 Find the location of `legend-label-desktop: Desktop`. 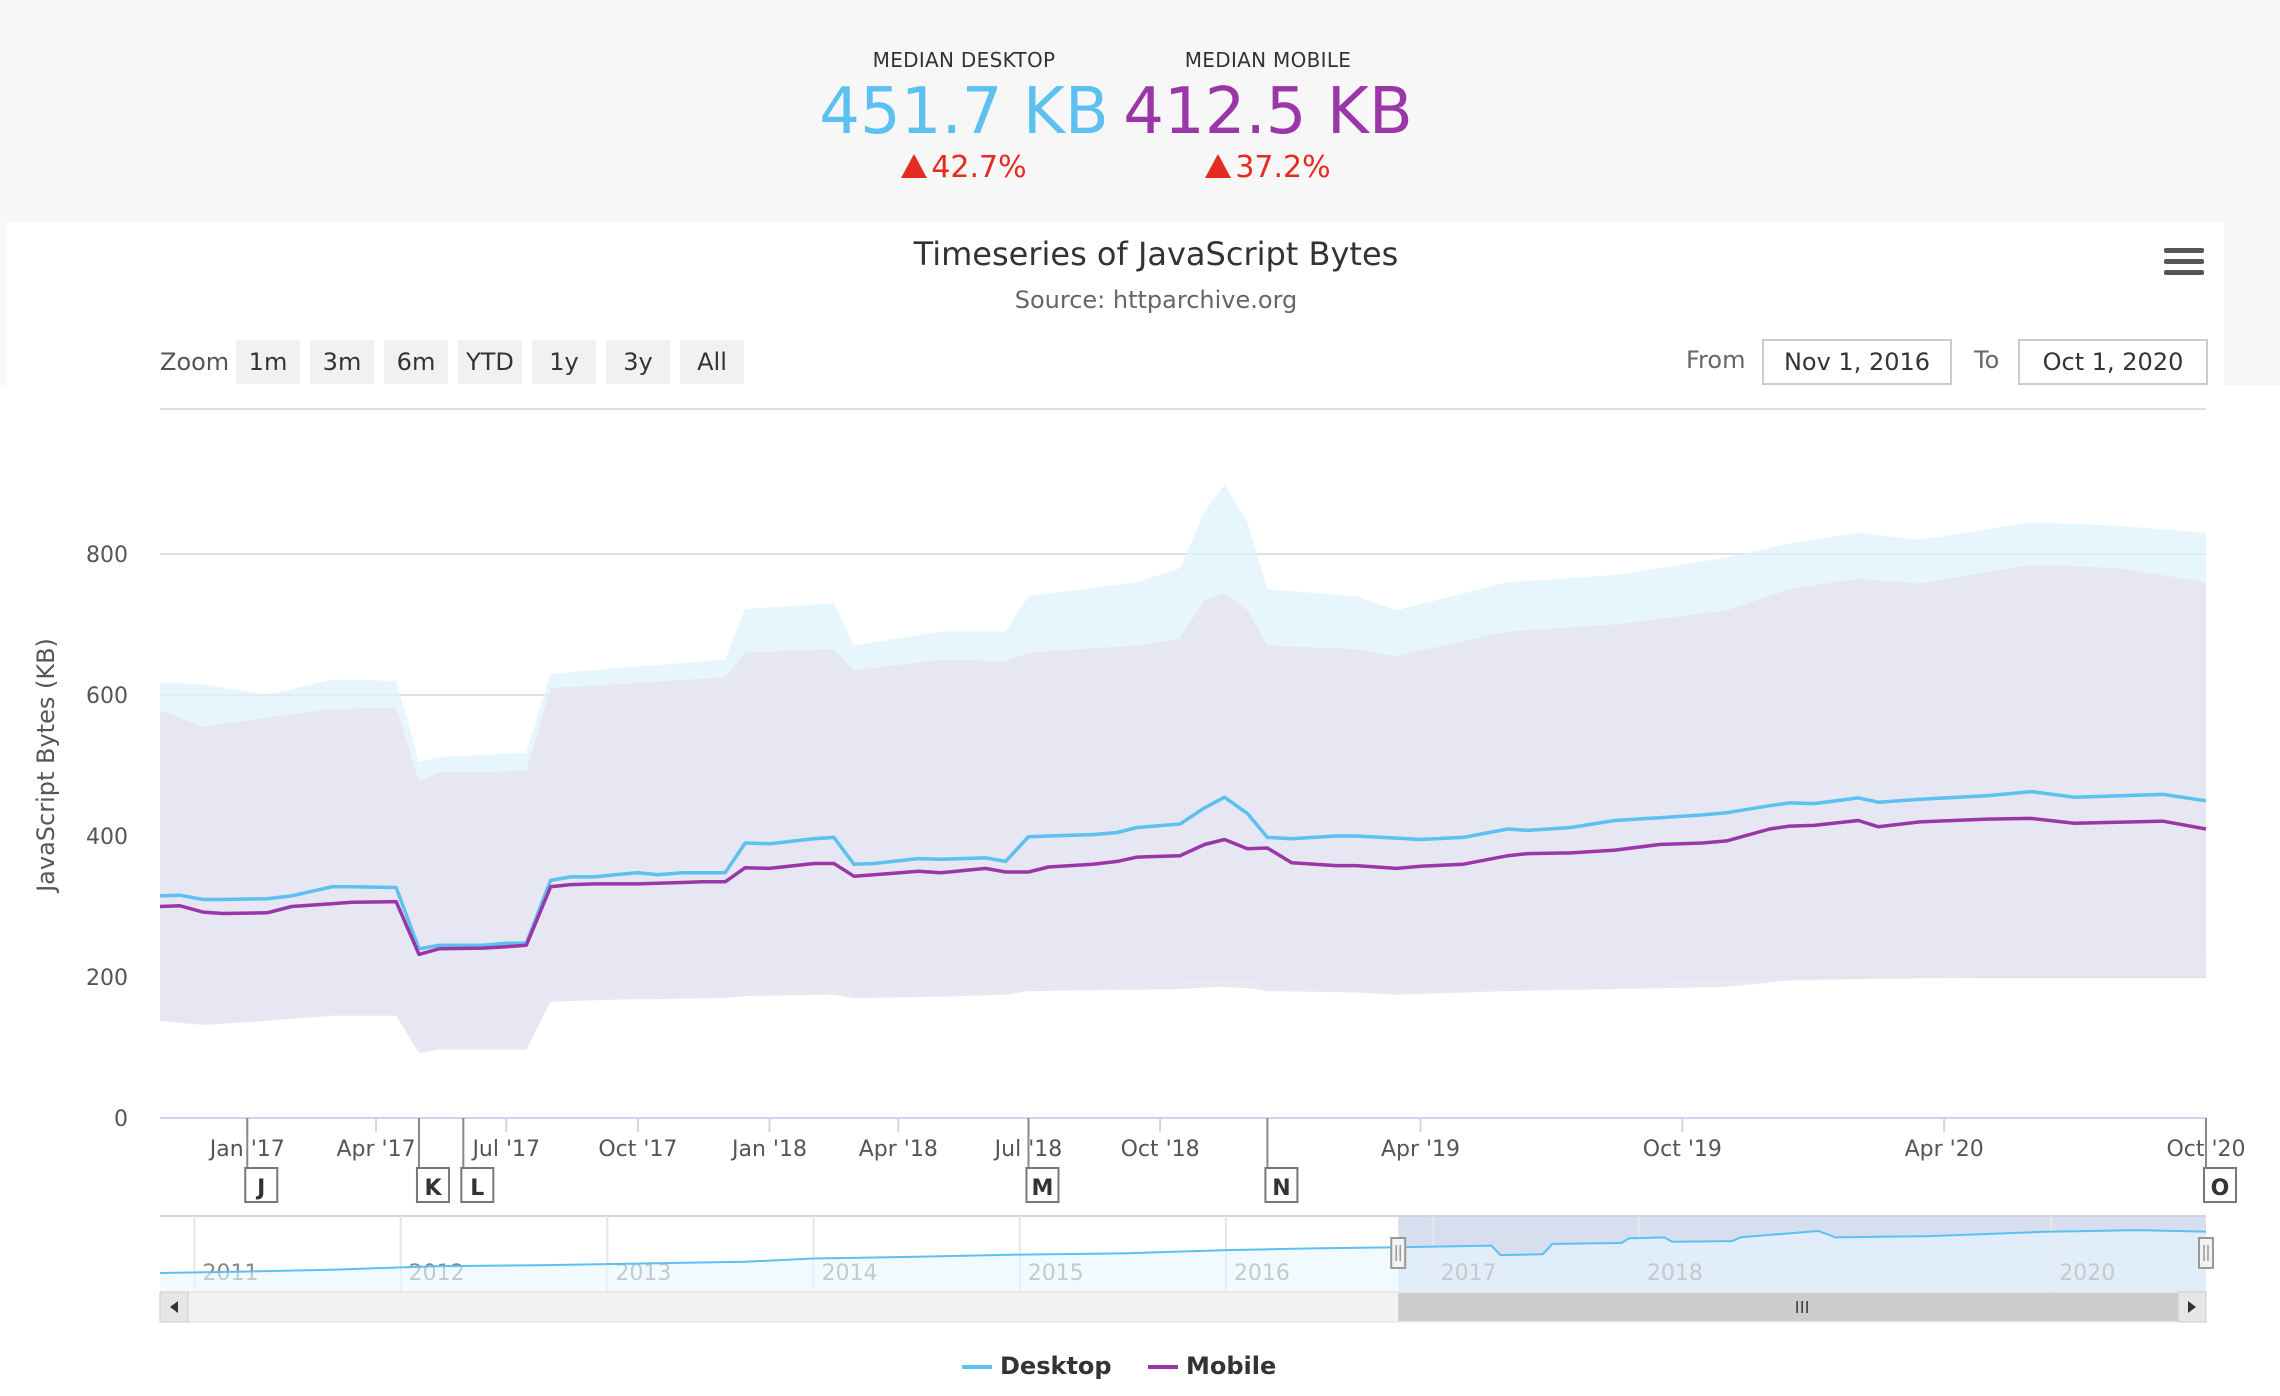

legend-label-desktop: Desktop is located at coordinates (1056, 1366).